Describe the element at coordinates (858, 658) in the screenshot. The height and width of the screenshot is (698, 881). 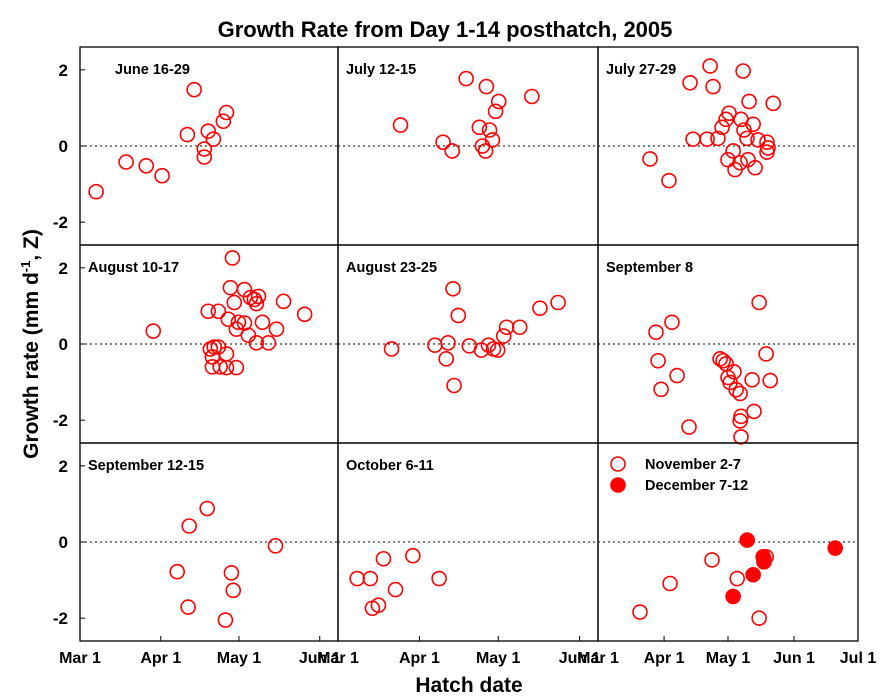
I see `x-tick-label: Jul 1` at that location.